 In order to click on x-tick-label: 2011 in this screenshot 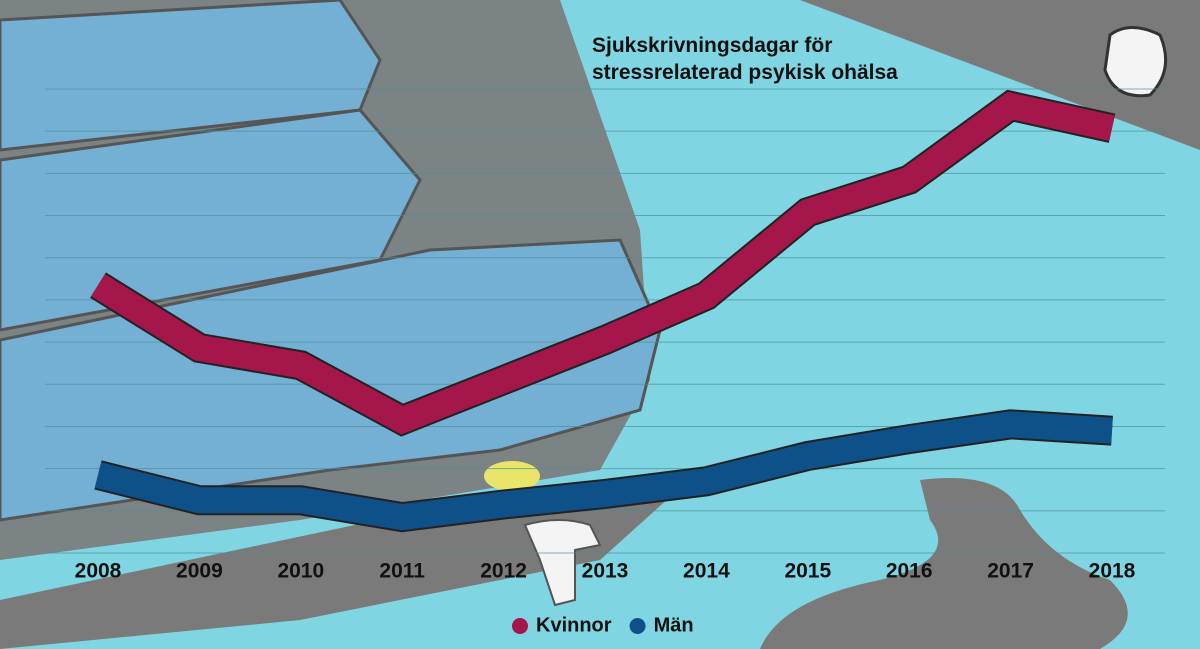, I will do `click(402, 571)`.